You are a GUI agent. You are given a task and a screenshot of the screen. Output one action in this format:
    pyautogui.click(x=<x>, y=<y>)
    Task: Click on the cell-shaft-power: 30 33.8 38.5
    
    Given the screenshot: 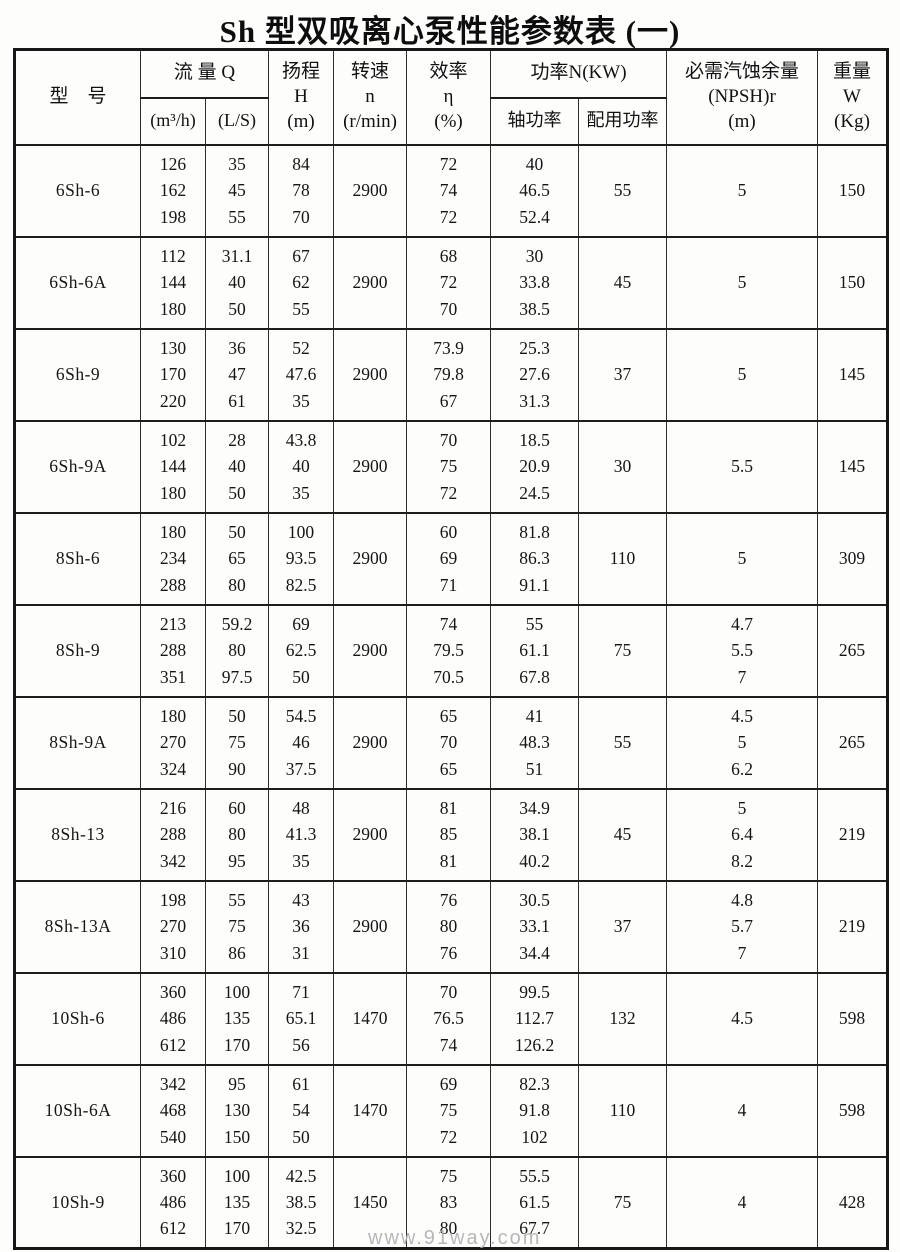 What is the action you would take?
    pyautogui.click(x=535, y=282)
    